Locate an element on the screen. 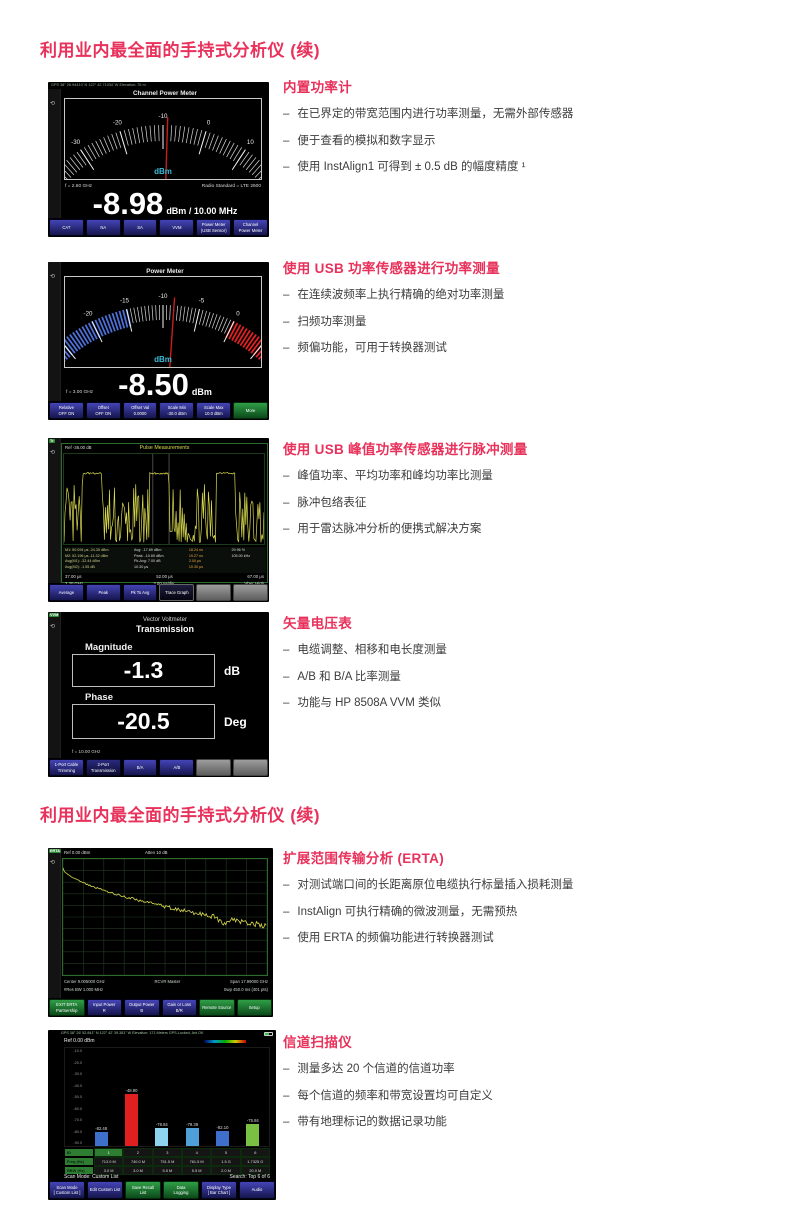  scan-mode-status: Scan Mode: Custom List is located at coordinates (91, 1177).